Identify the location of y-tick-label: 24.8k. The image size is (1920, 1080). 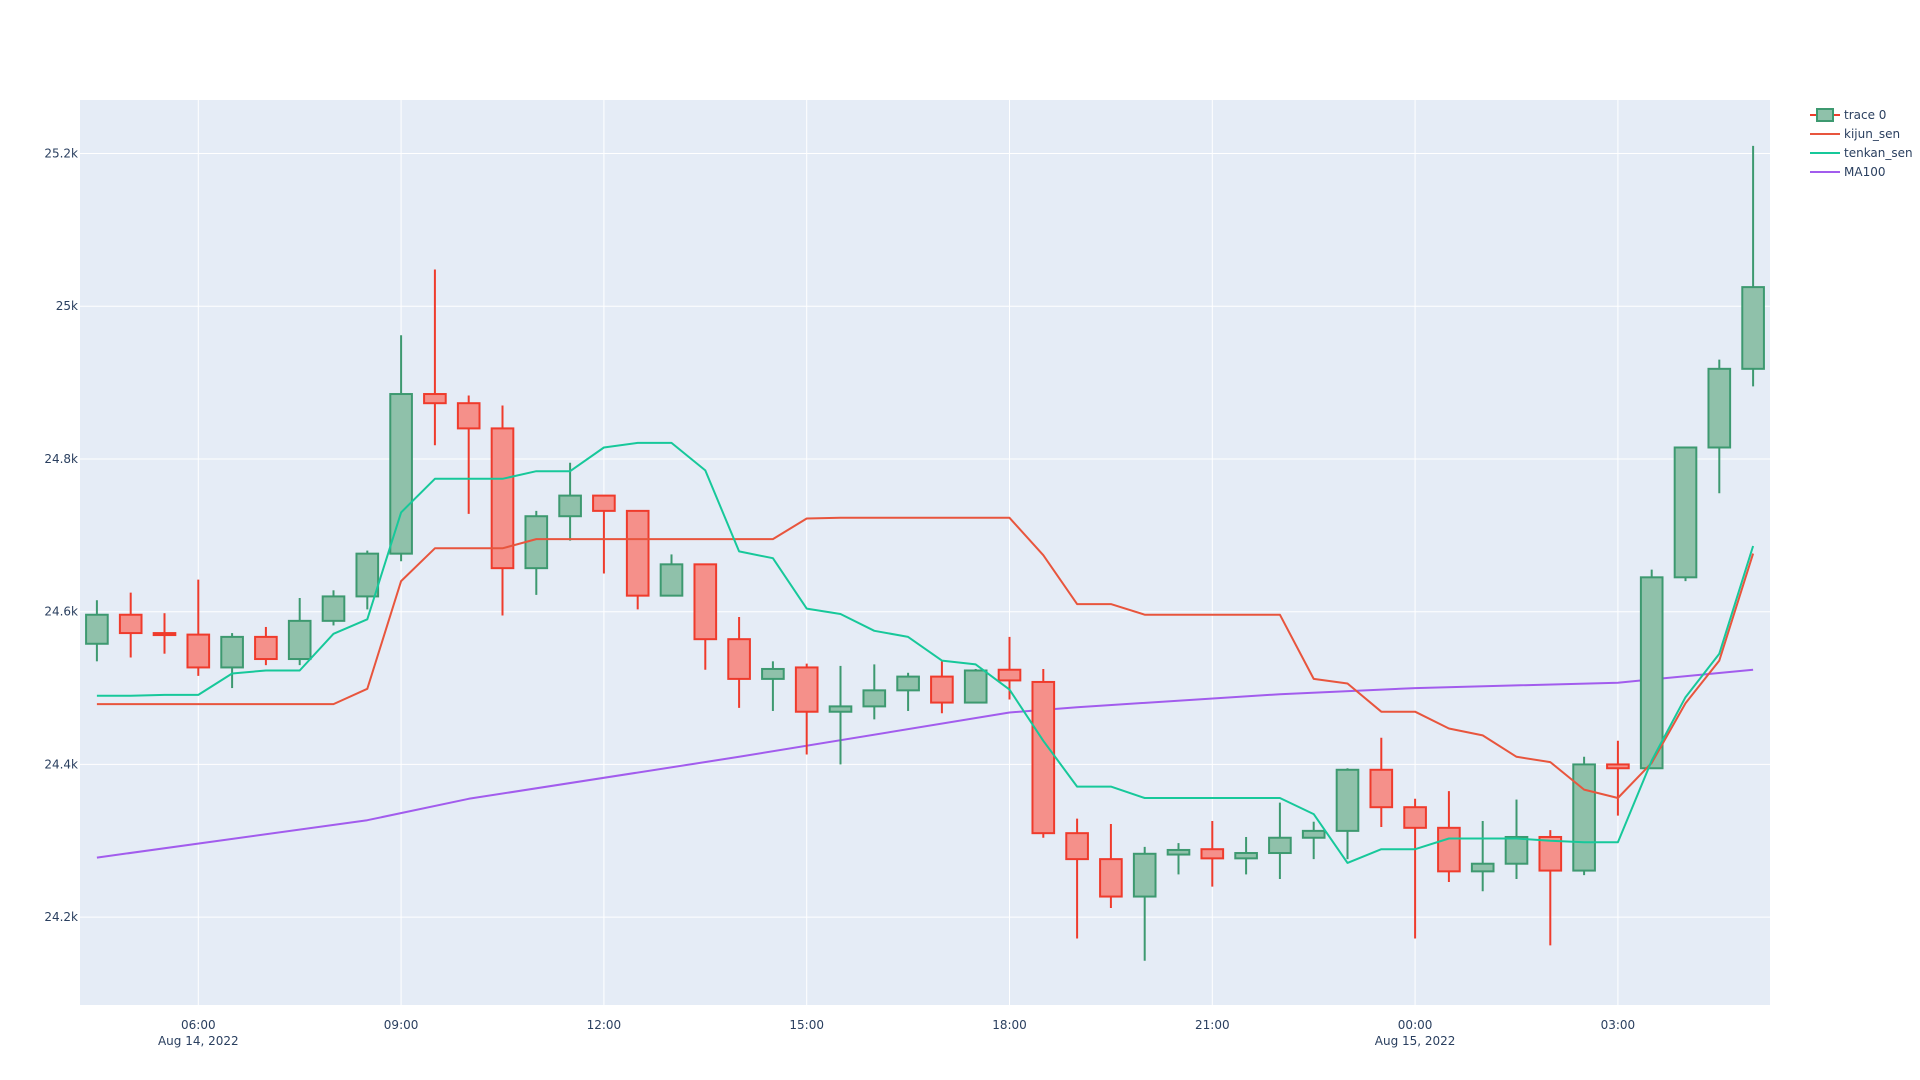
(61, 459).